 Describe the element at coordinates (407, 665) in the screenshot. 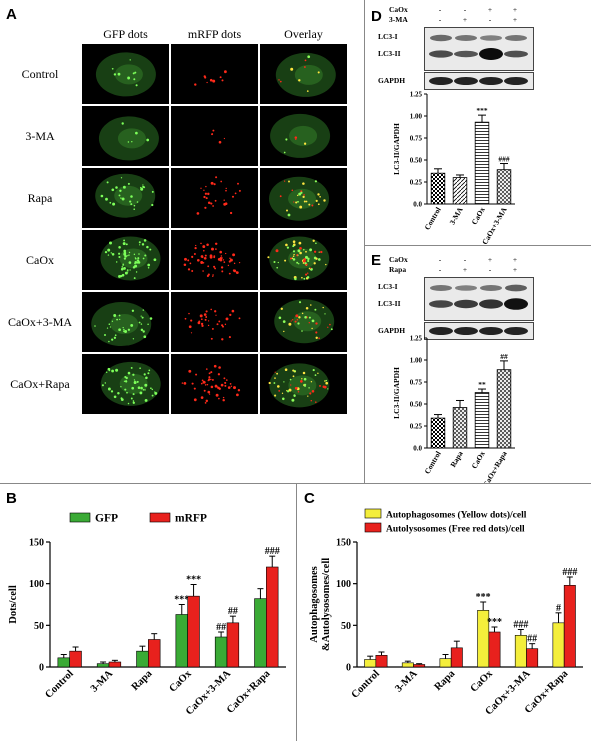

I see `bar-autophagosomes-yellow-dots-cell-3-ma` at that location.